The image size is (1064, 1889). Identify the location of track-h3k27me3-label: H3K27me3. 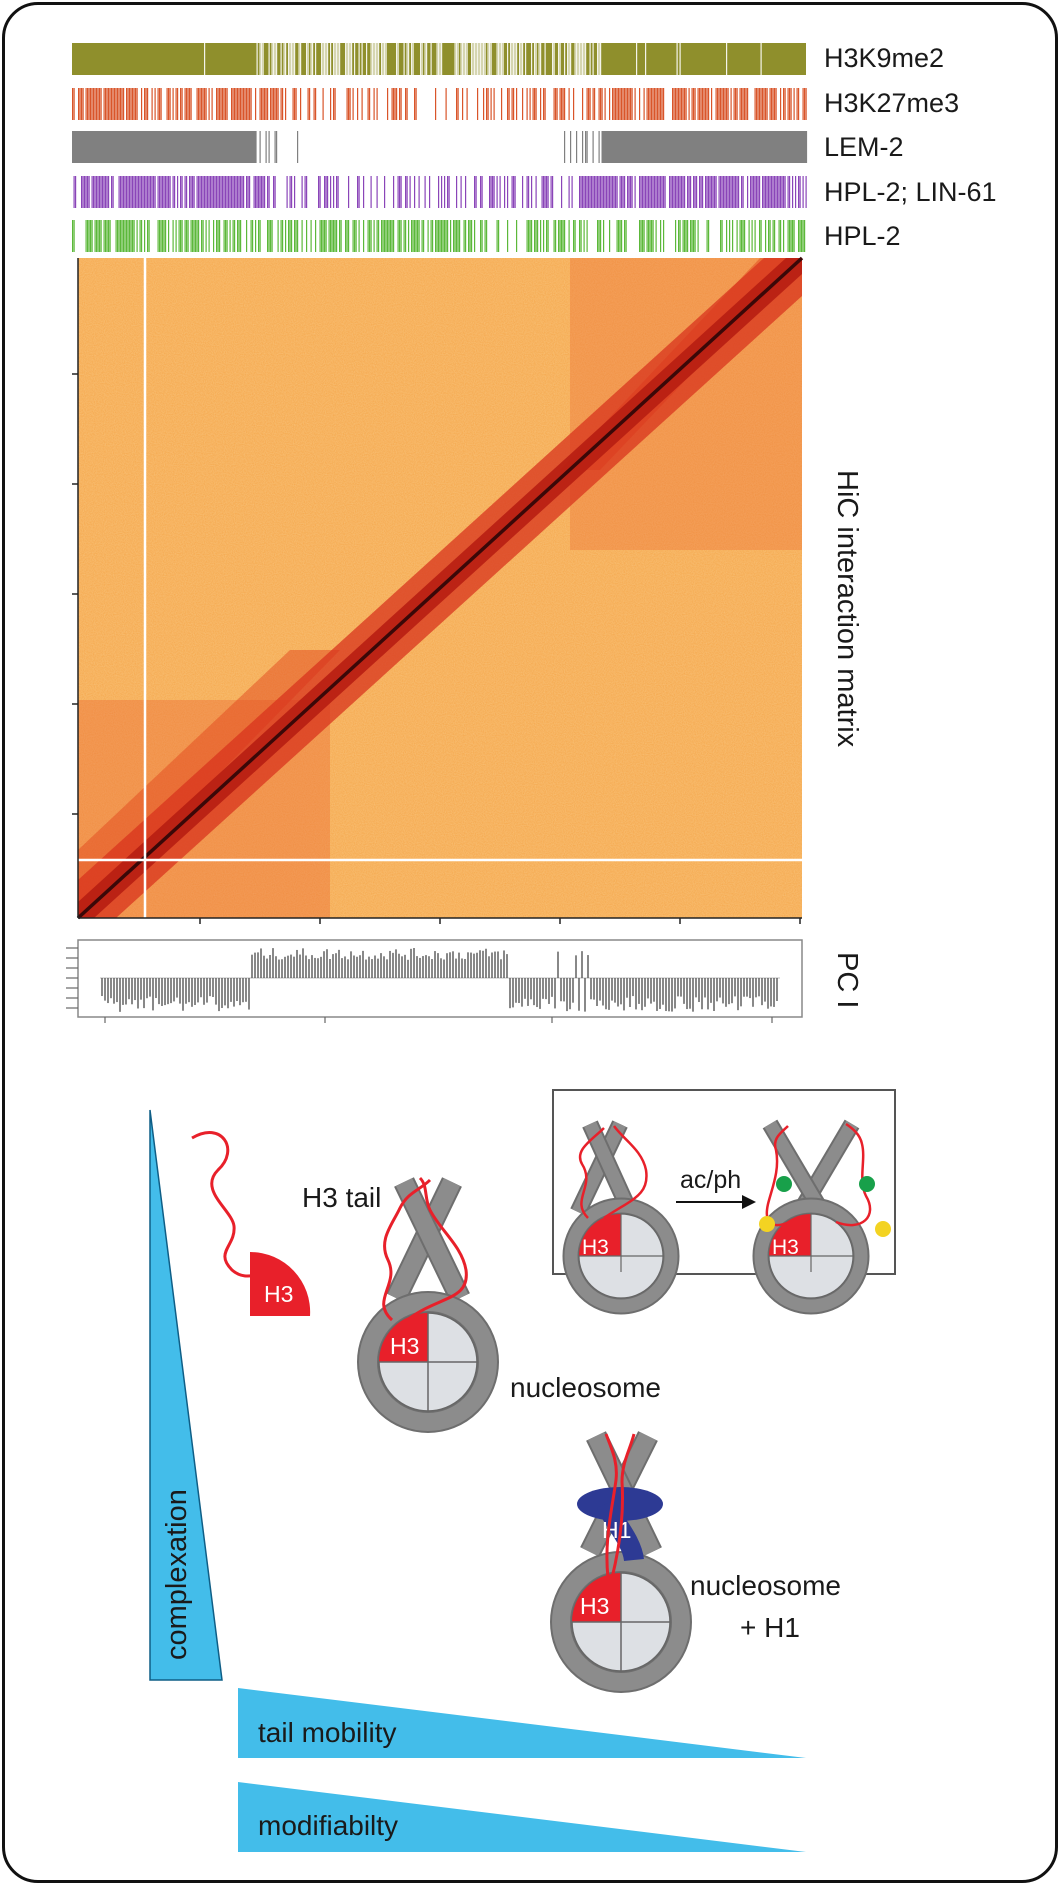
(891, 103).